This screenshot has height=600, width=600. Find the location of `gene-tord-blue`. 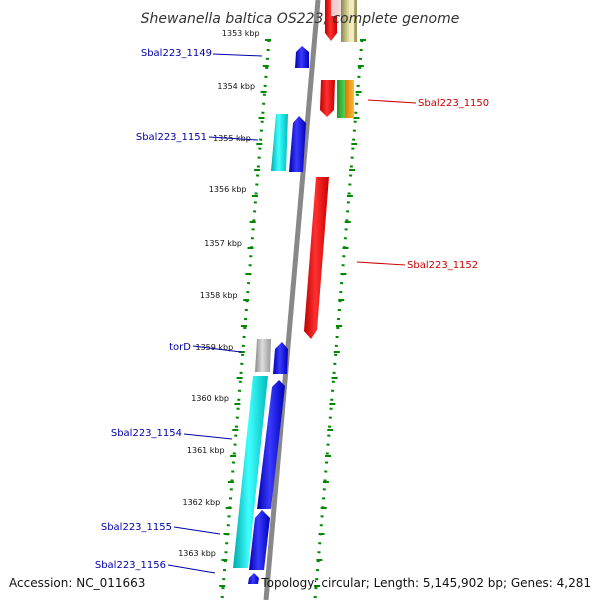

gene-tord-blue is located at coordinates (280, 358).